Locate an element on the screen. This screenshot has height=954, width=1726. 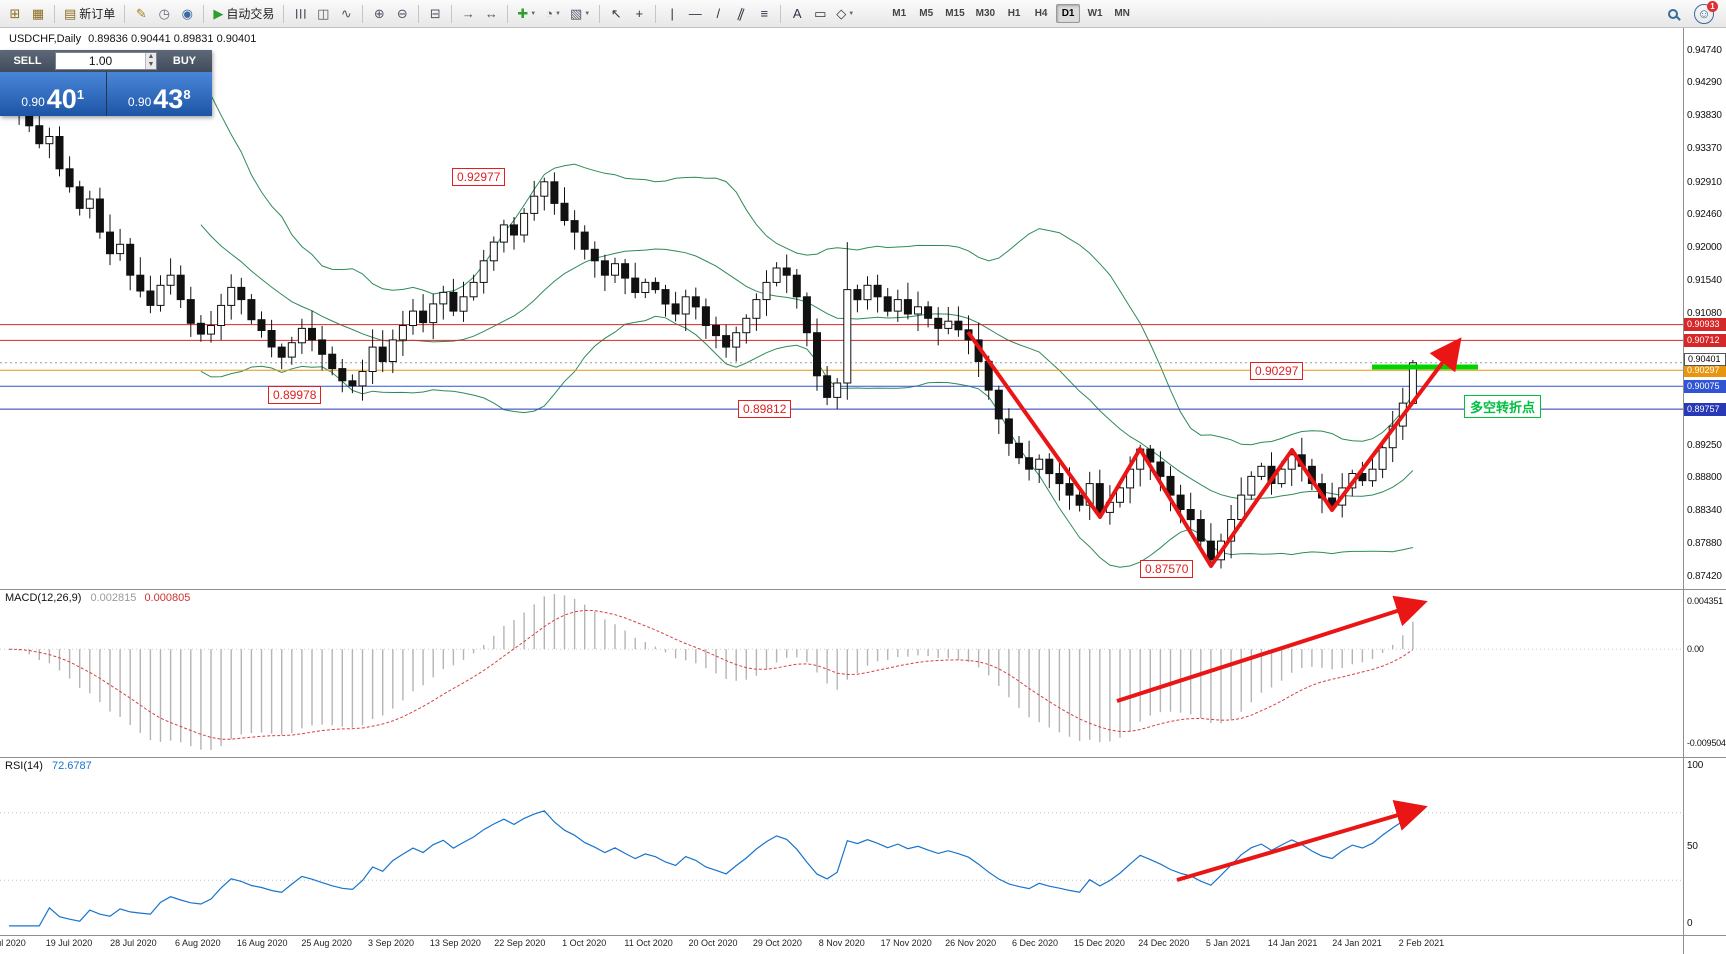
timeframe-w1: W1 is located at coordinates (1095, 13).